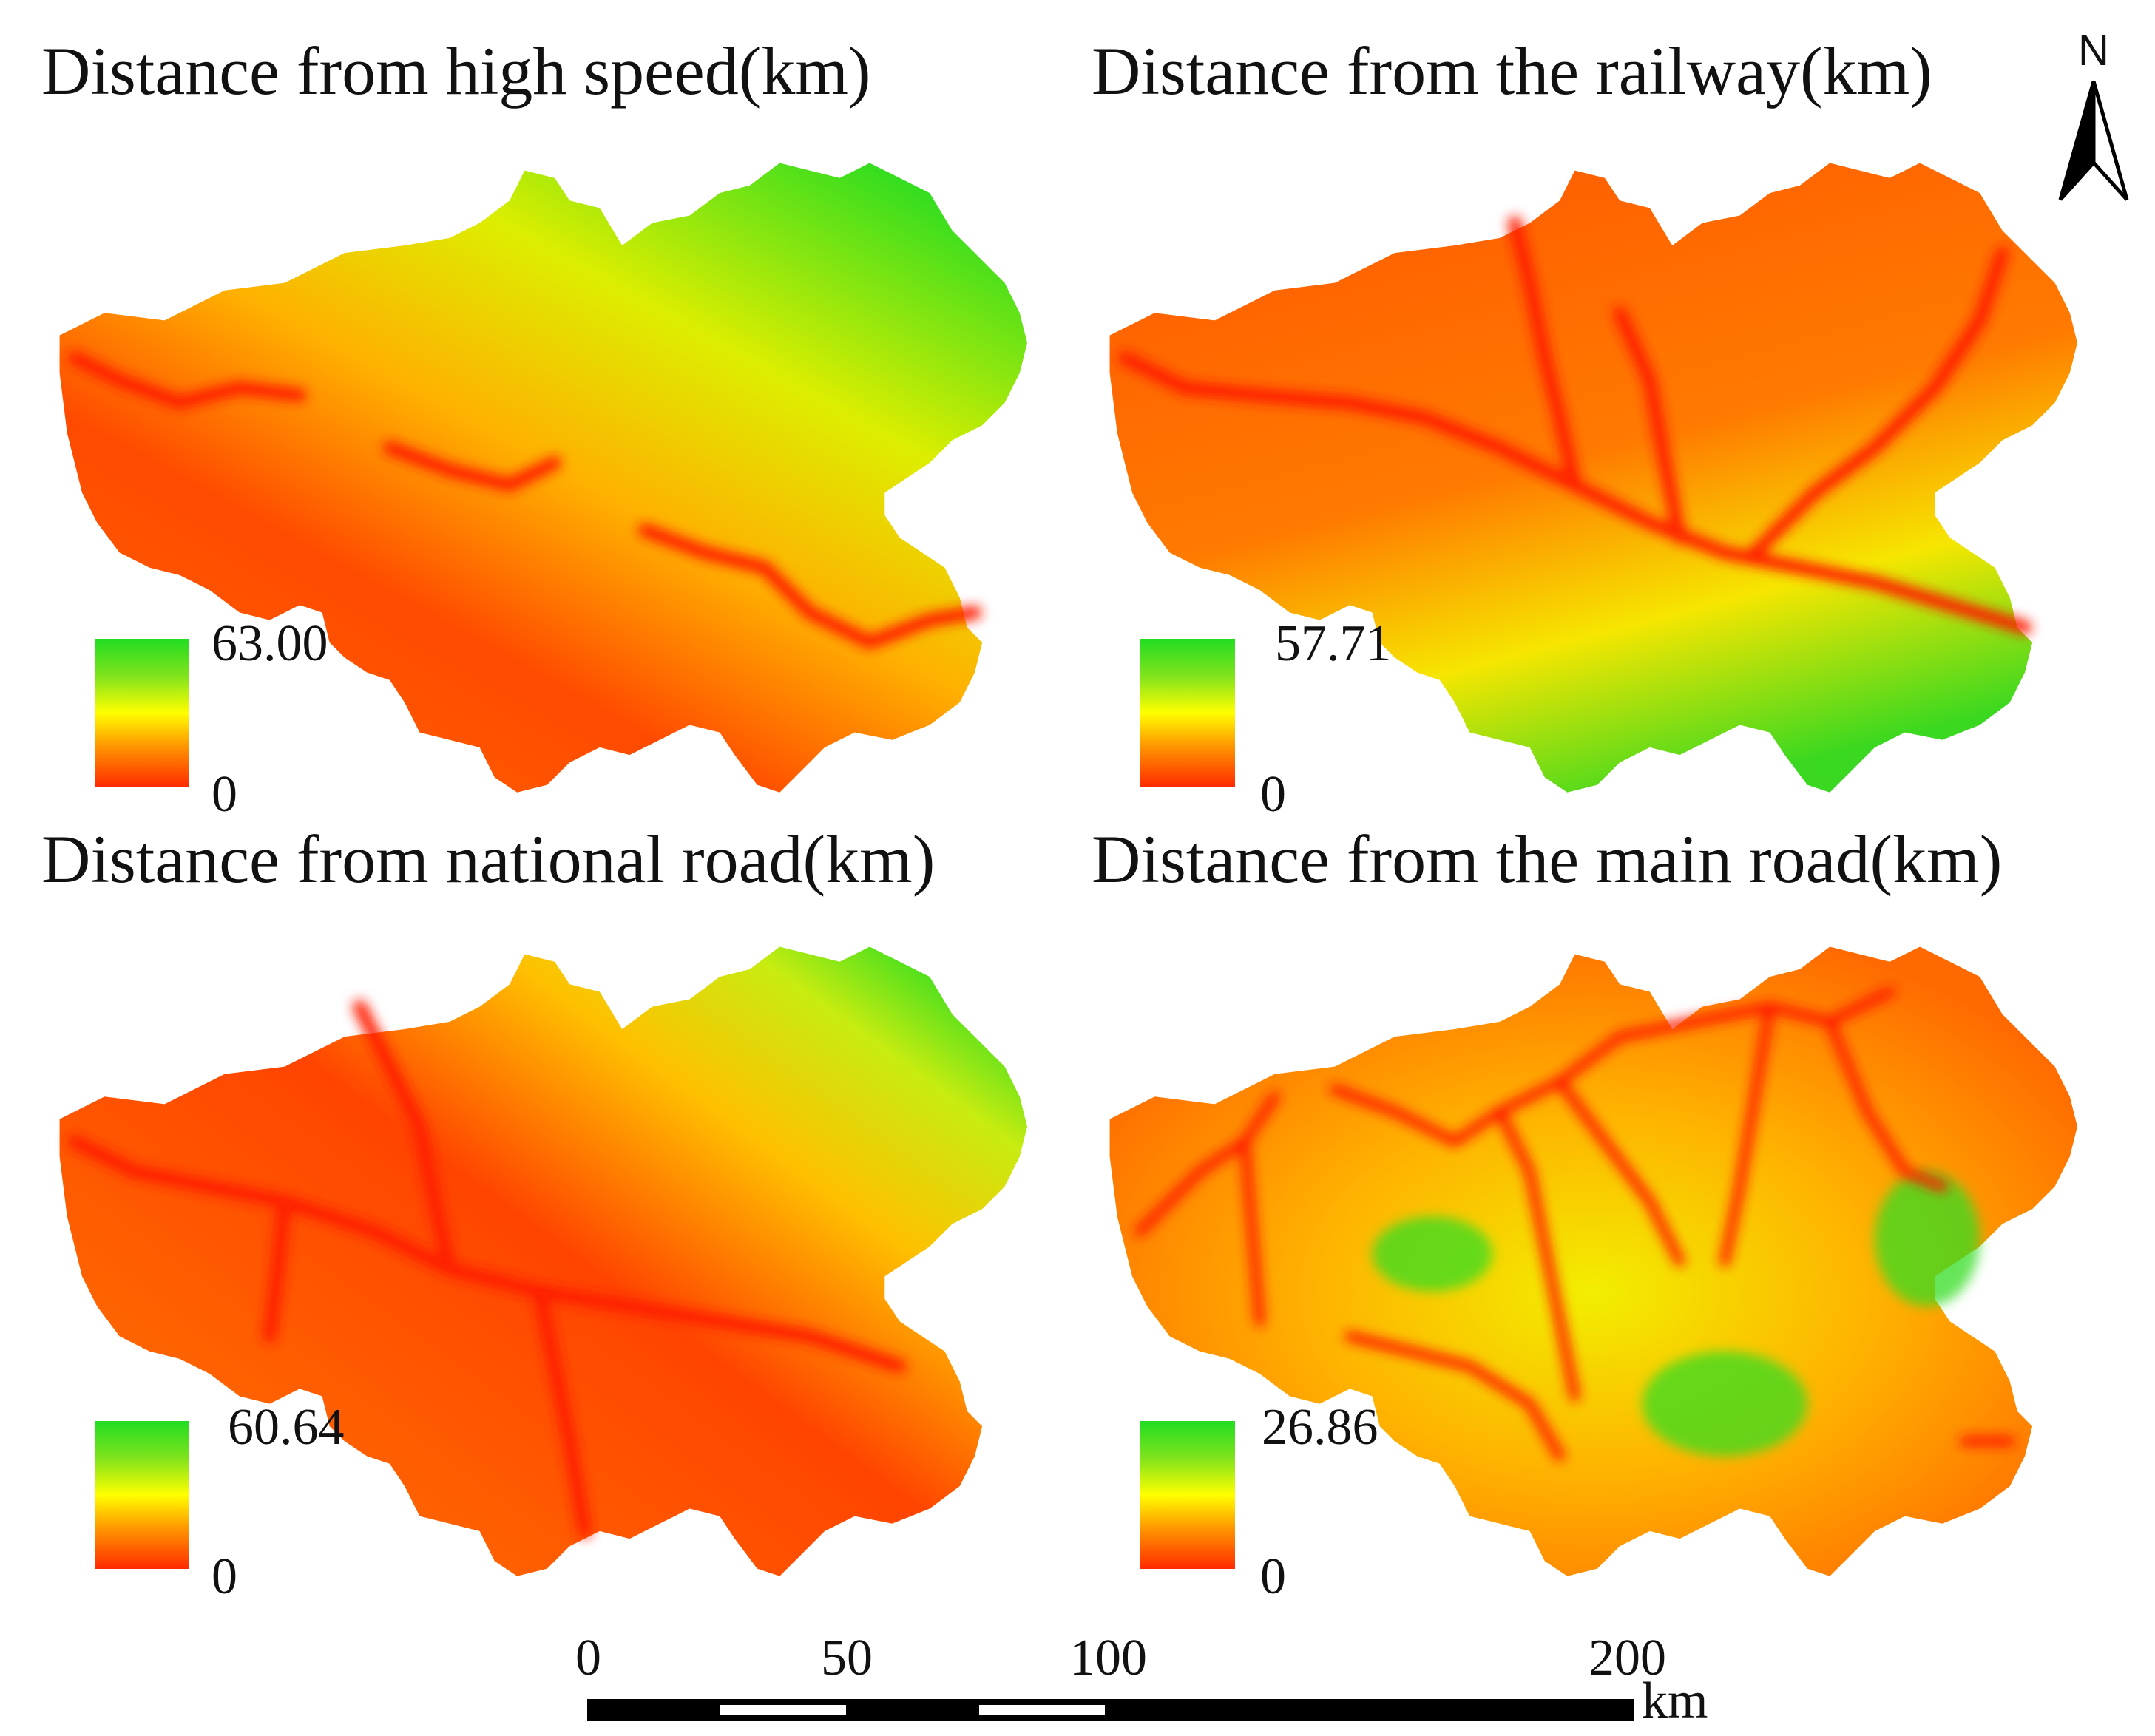  Describe the element at coordinates (456, 71) in the screenshot. I see `panel-title-high-speed: Distance from high speed(km)` at that location.